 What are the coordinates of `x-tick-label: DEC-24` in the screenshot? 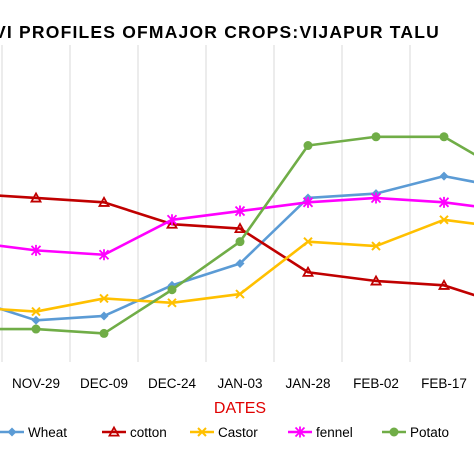 It's located at (172, 383).